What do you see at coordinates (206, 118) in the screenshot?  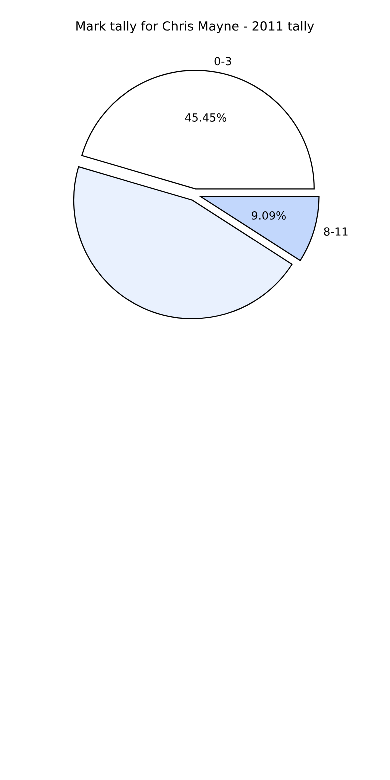 I see `data-label: 45.45%` at bounding box center [206, 118].